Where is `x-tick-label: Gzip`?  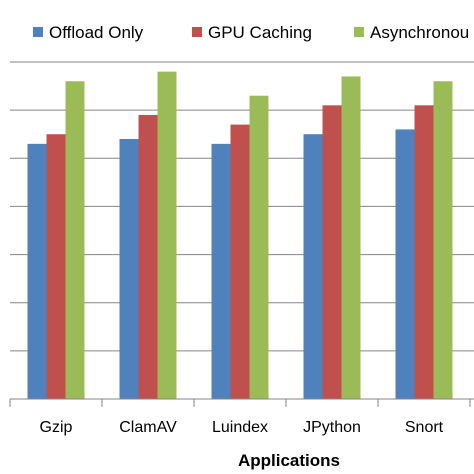
x-tick-label: Gzip is located at coordinates (56, 427).